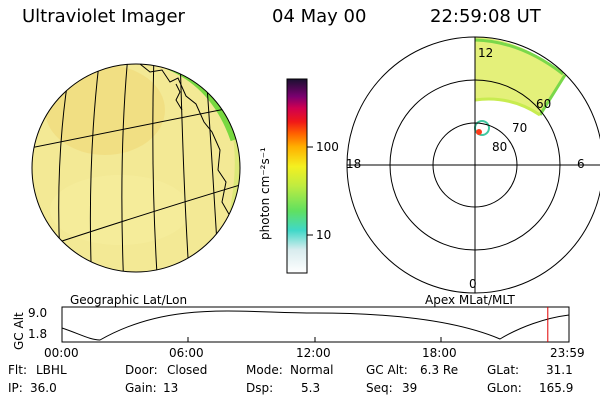  I want to click on time-label: 22:59:08 UT, so click(485, 16).